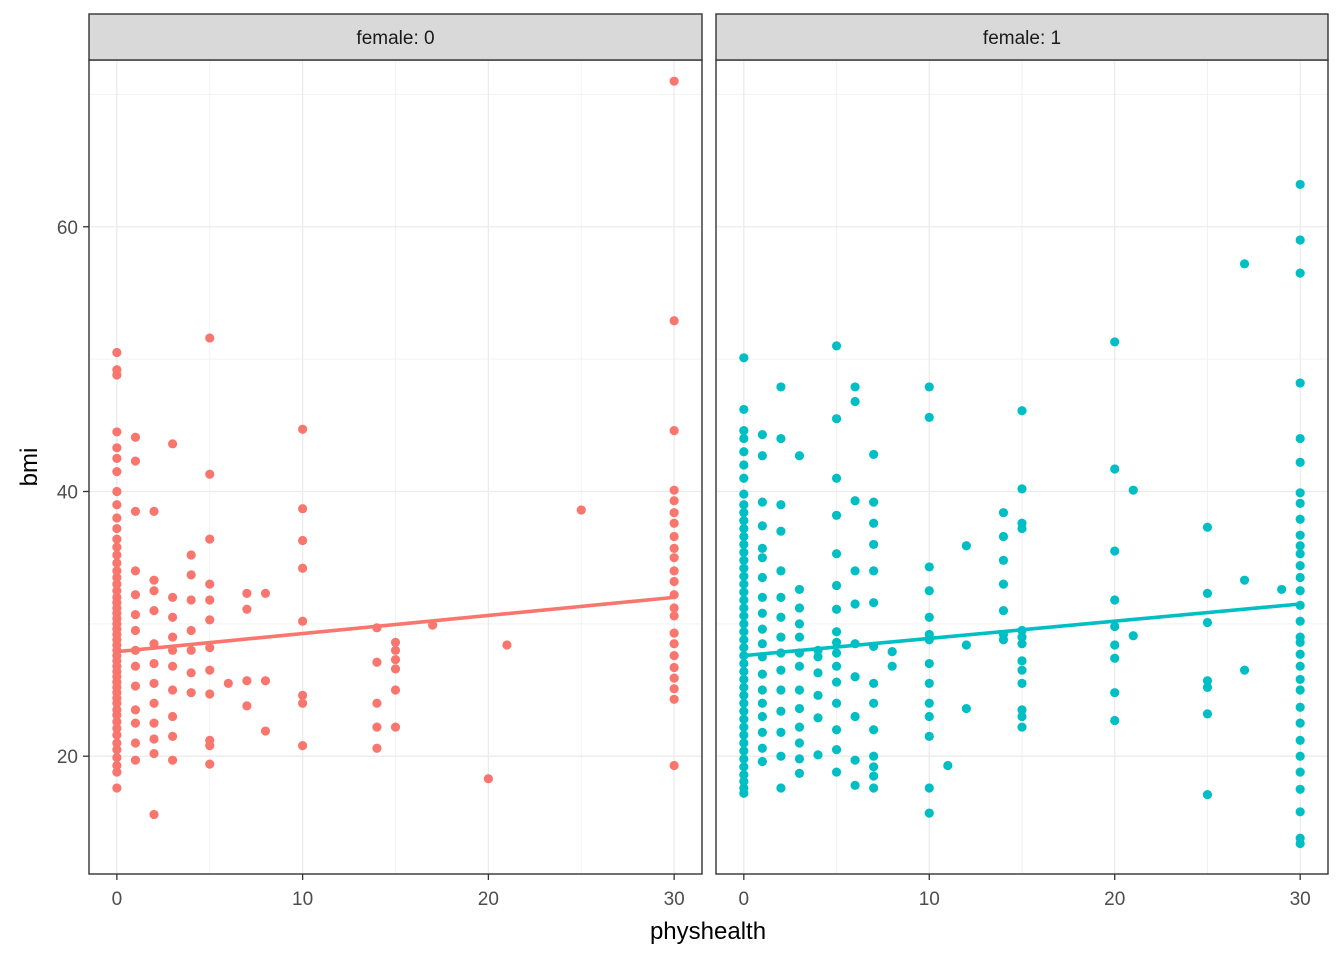 The image size is (1344, 960). I want to click on x-tick-label: 20, so click(488, 899).